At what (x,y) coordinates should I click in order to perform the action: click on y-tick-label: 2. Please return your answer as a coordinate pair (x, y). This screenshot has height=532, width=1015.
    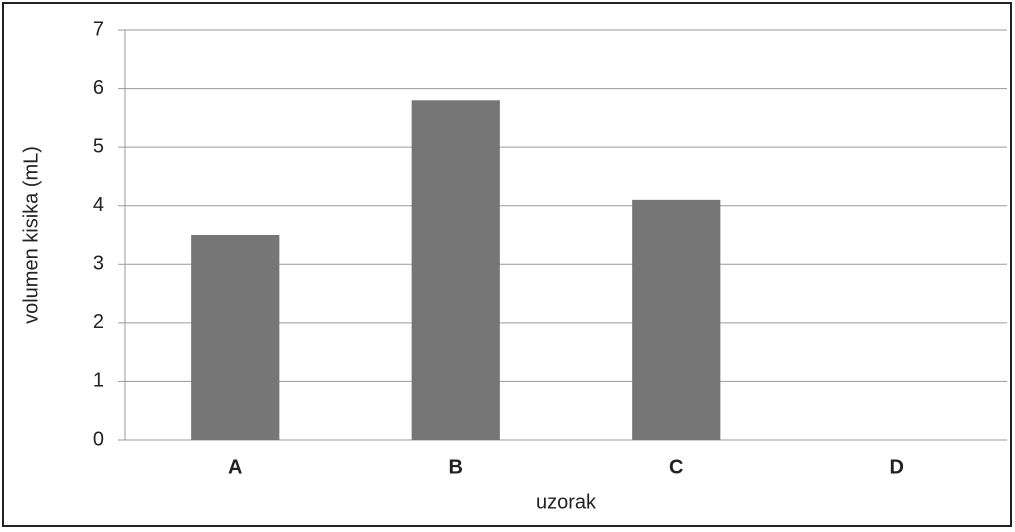
    Looking at the image, I should click on (98, 322).